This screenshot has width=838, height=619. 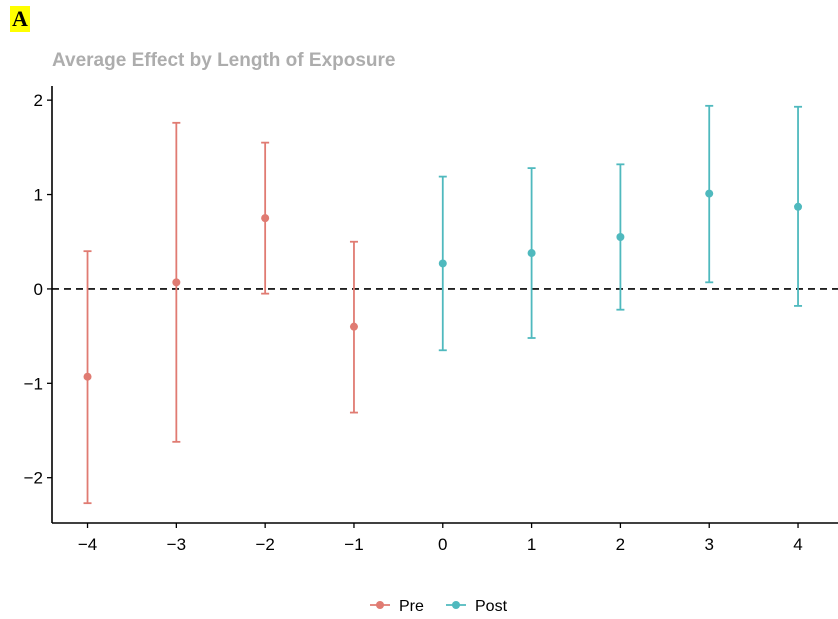 I want to click on x-tick-label: −3, so click(x=176, y=544).